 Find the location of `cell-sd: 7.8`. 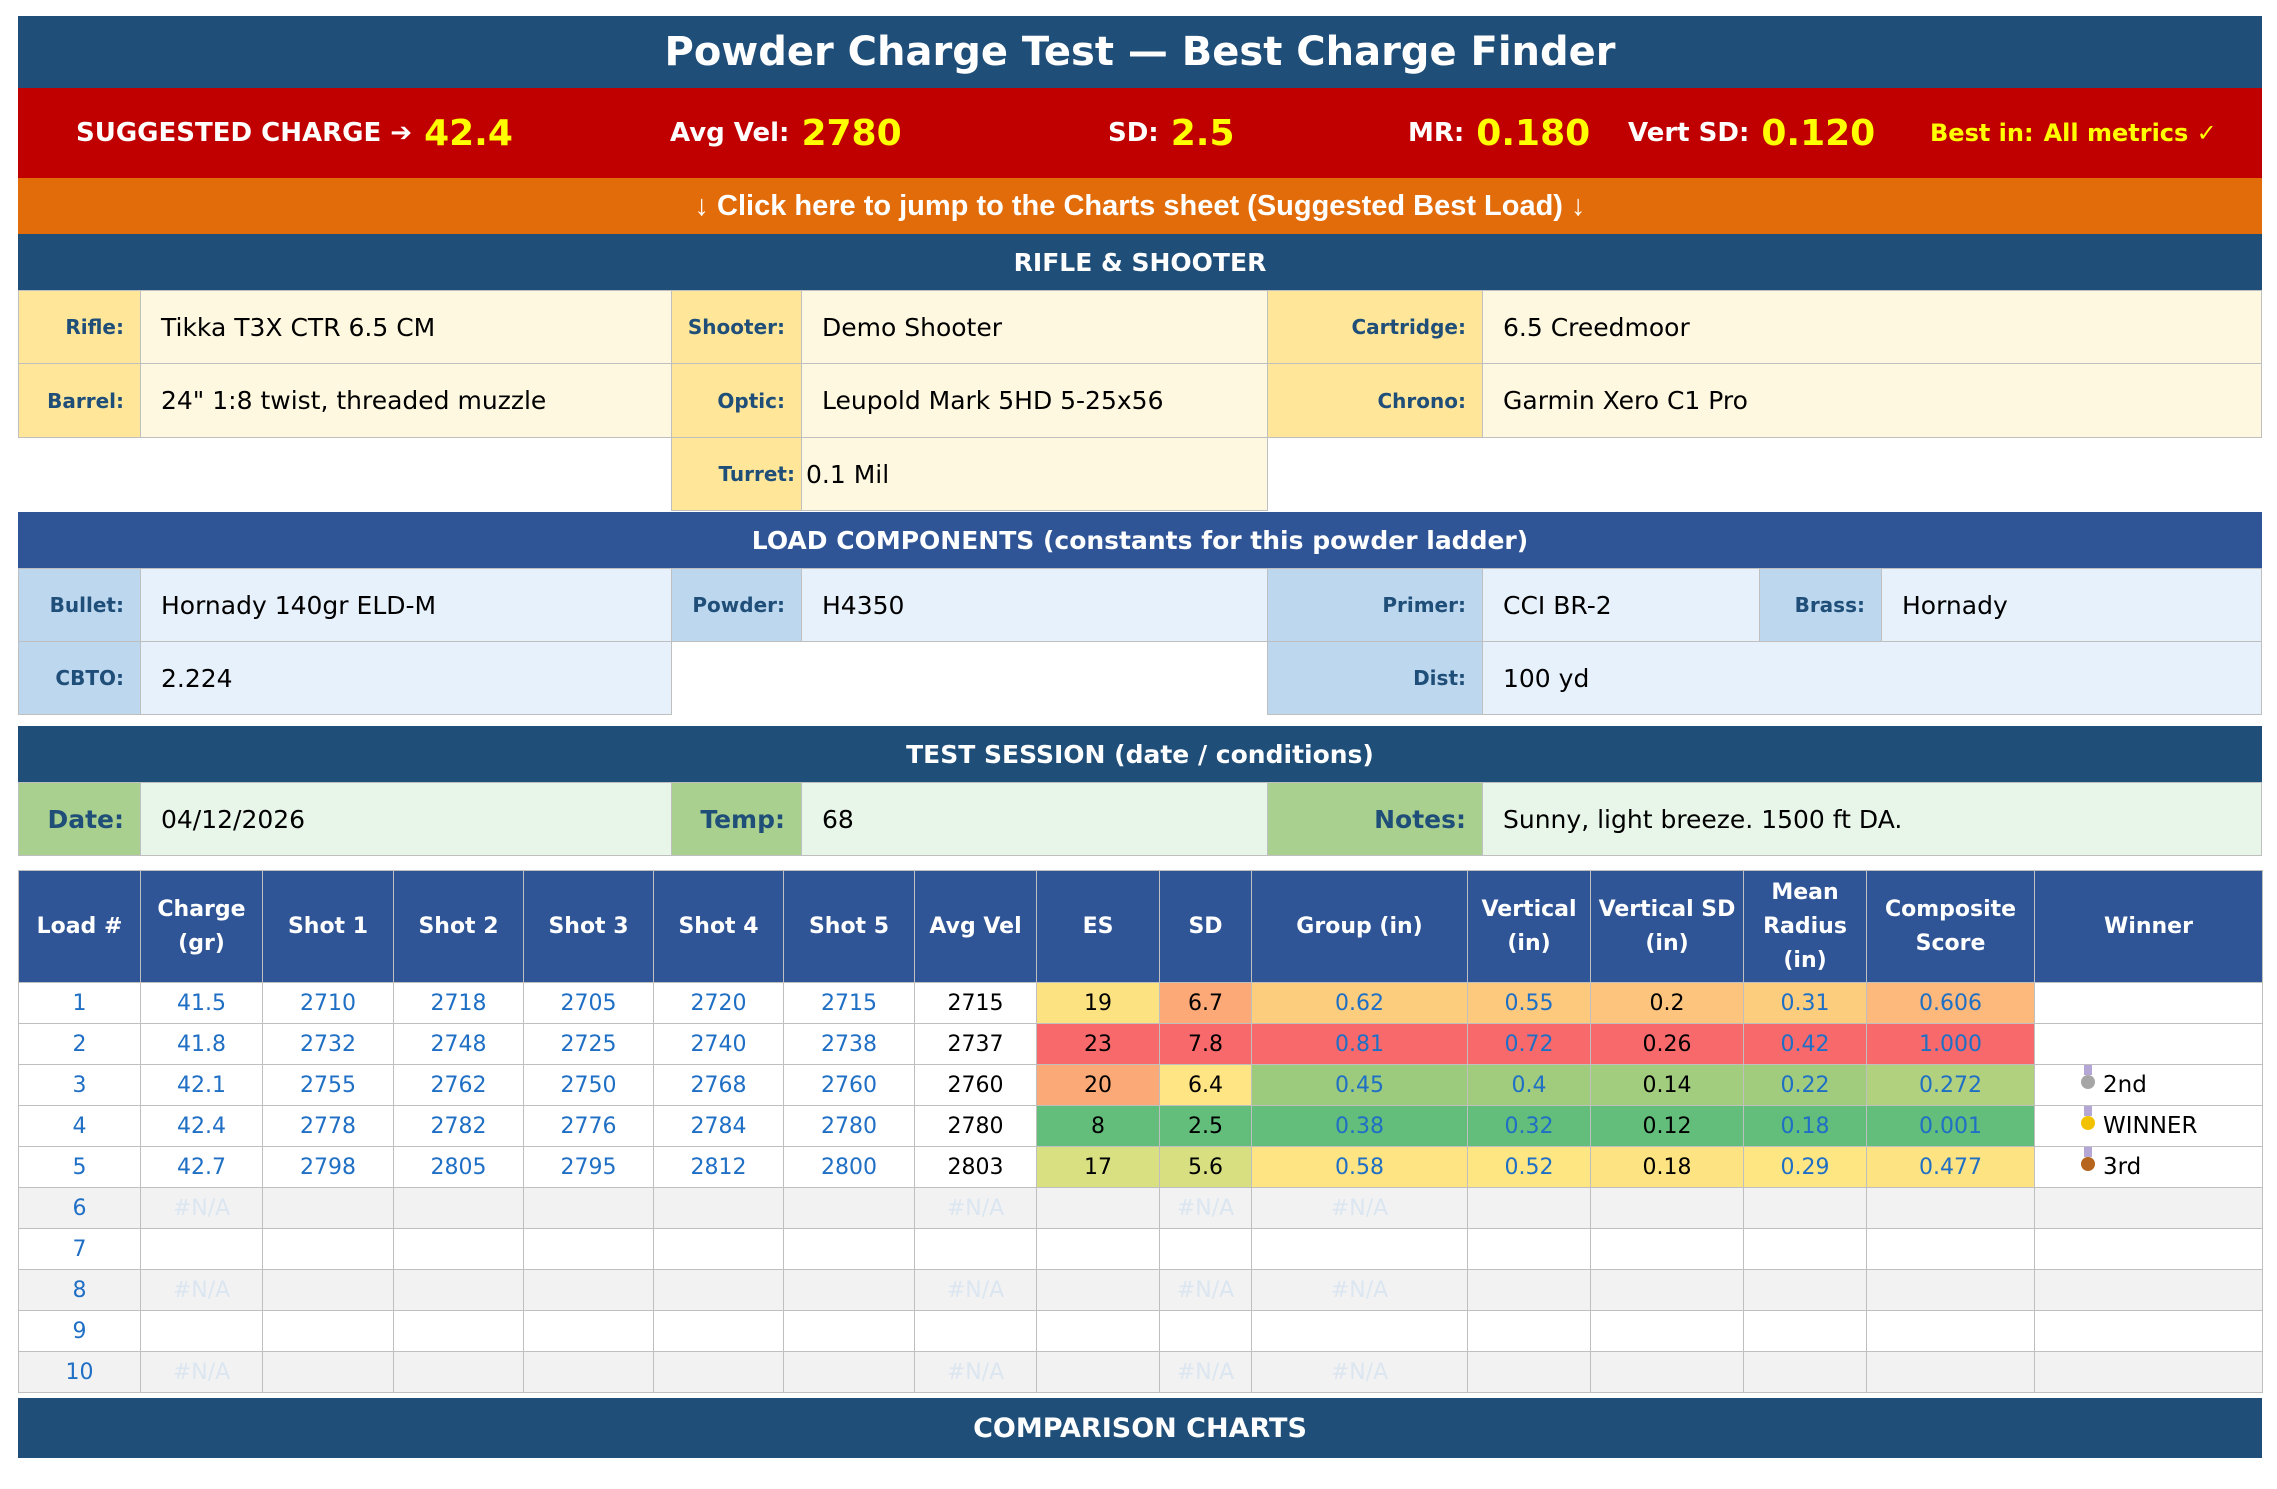

cell-sd: 7.8 is located at coordinates (1205, 1044).